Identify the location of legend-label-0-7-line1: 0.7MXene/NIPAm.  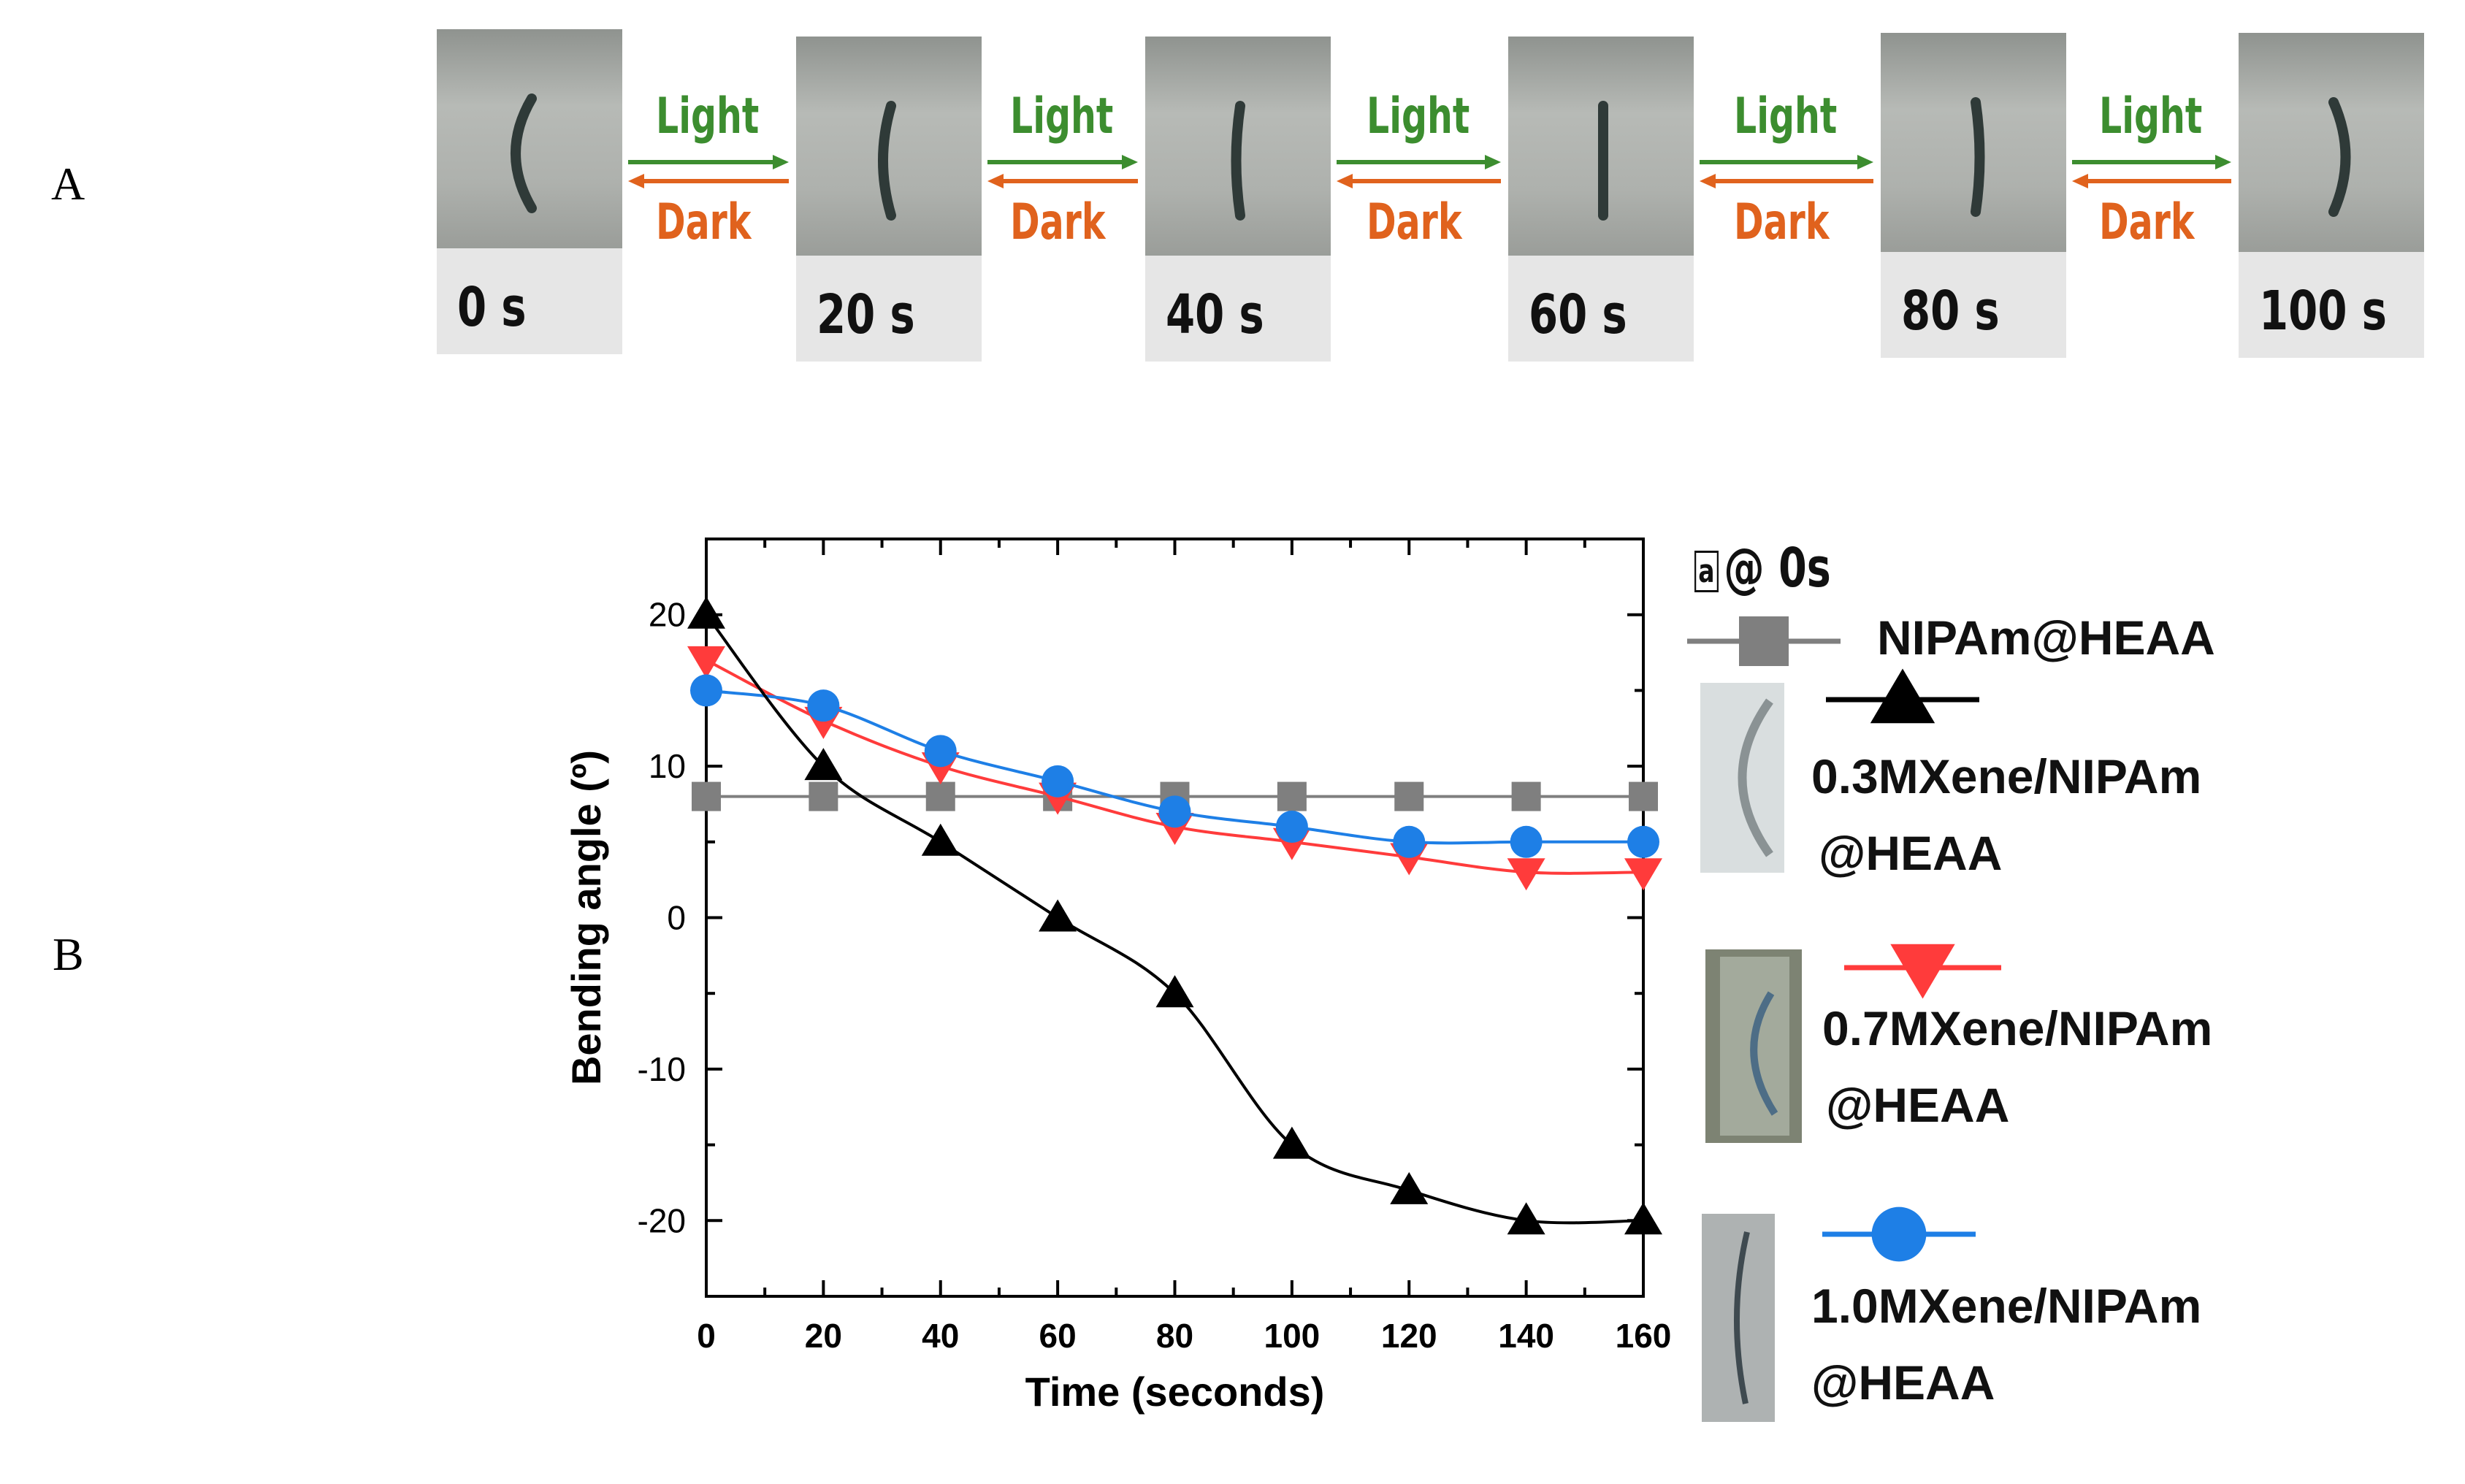
(2017, 1028).